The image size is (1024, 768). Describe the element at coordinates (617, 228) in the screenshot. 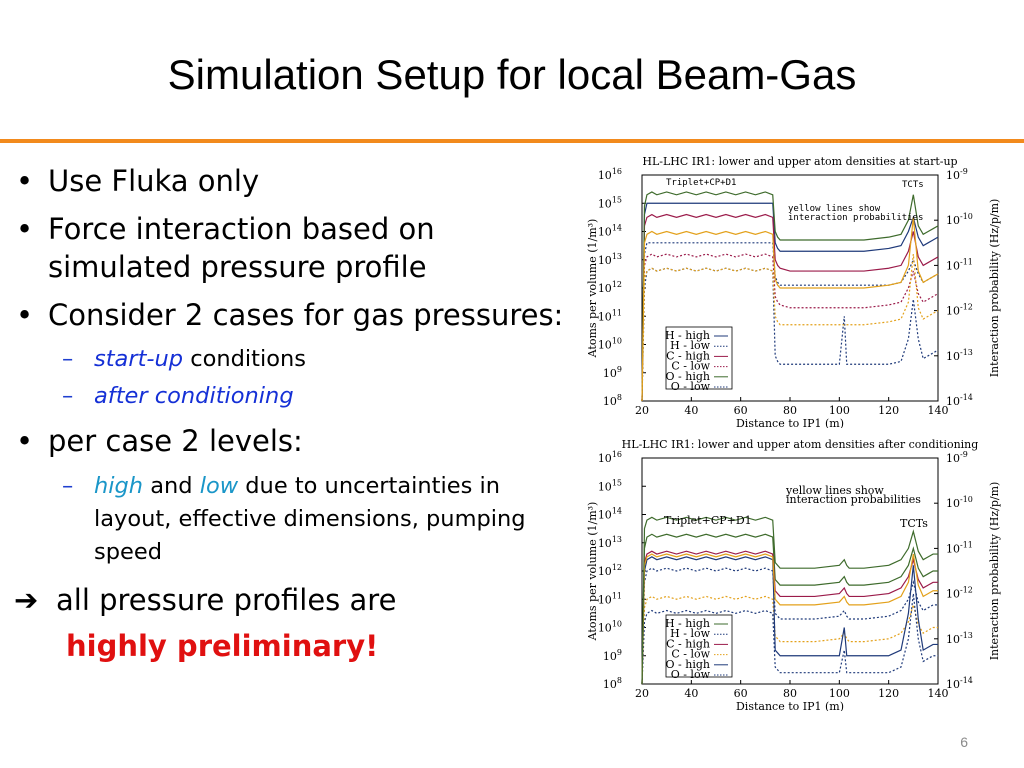

I see `y-tick-exponent: 14` at that location.